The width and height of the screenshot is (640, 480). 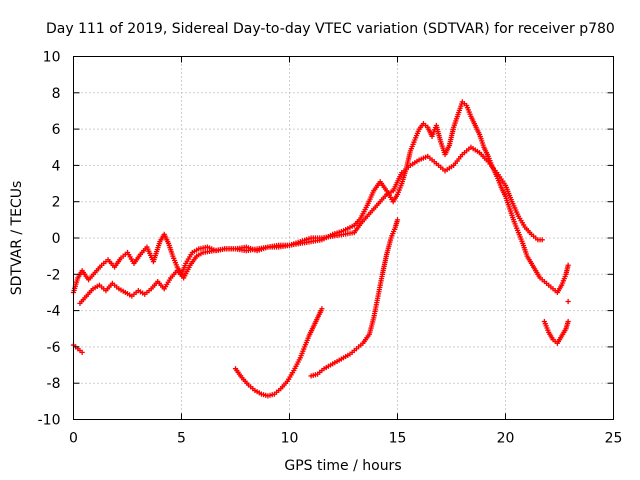 What do you see at coordinates (354, 298) in the screenshot?
I see `series-recovery` at bounding box center [354, 298].